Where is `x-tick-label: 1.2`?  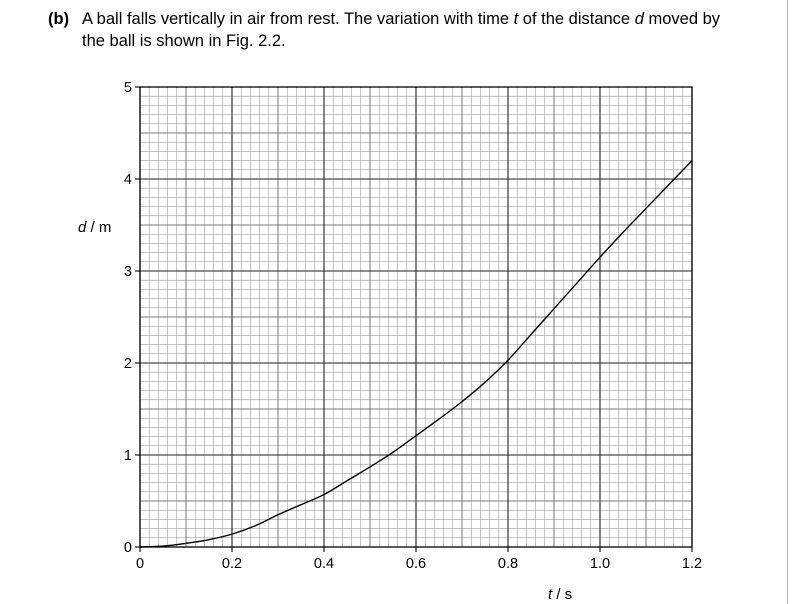 x-tick-label: 1.2 is located at coordinates (692, 564).